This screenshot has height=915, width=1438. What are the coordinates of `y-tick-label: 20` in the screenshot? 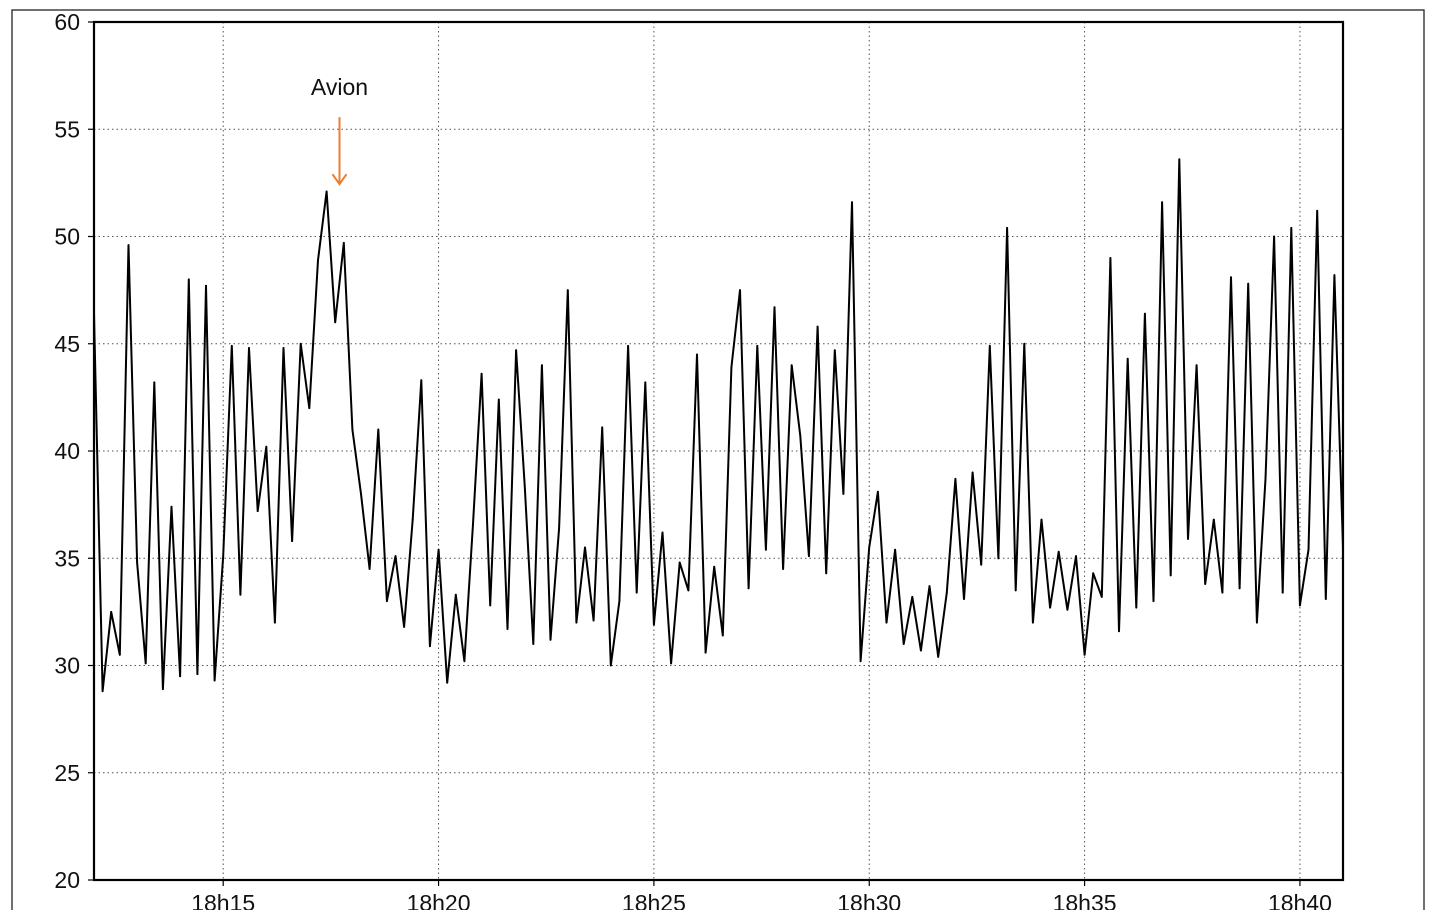 It's located at (67, 880).